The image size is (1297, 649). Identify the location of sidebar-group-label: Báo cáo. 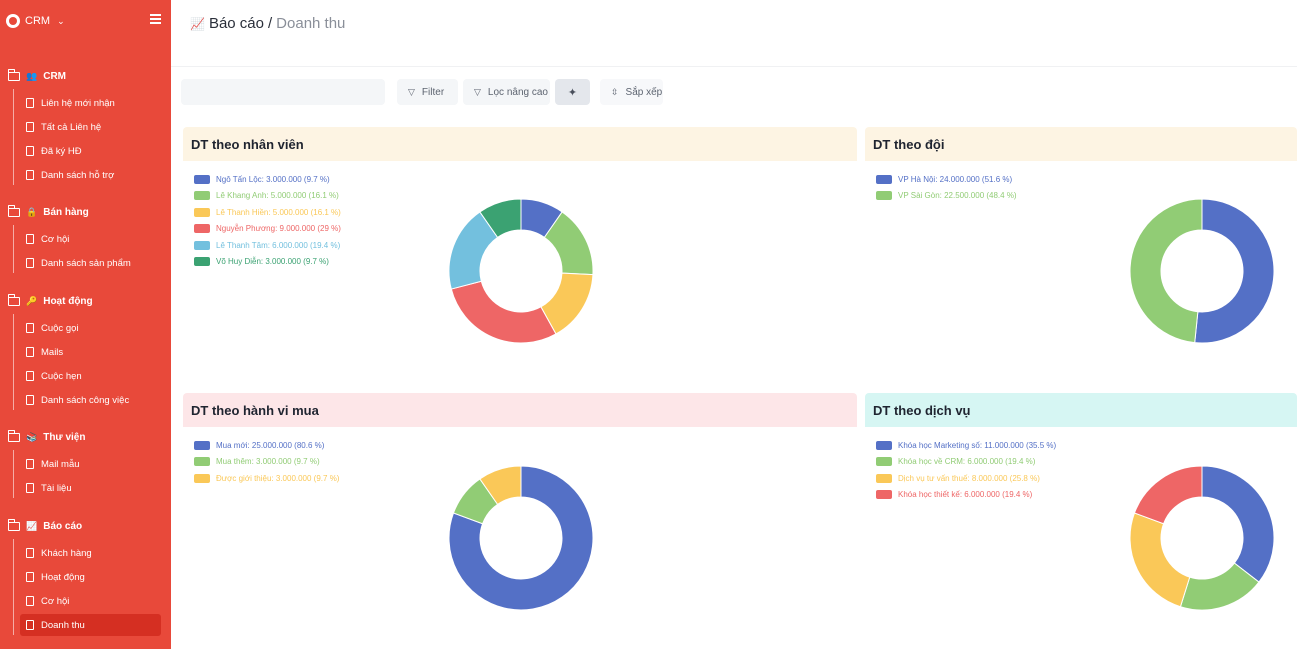
(63, 526).